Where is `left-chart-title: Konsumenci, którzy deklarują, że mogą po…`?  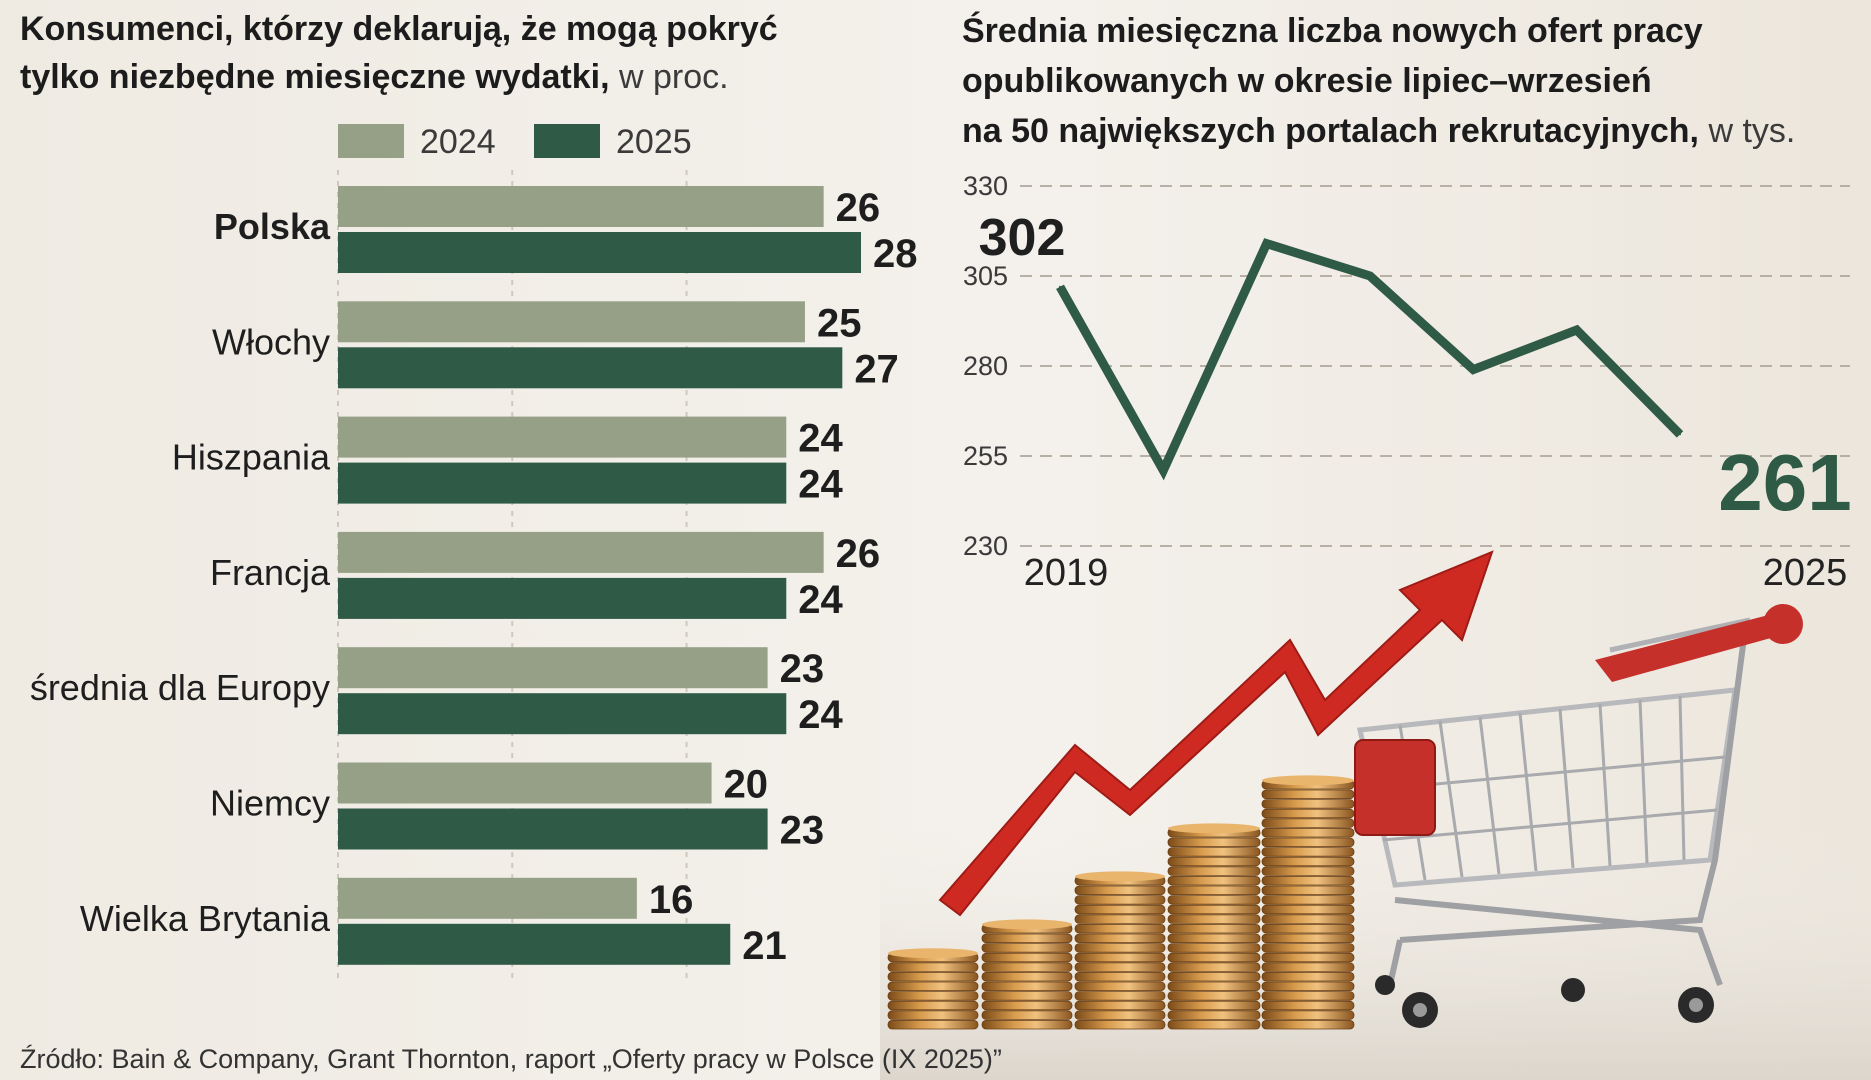
left-chart-title: Konsumenci, którzy deklarują, że mogą po… is located at coordinates (399, 53).